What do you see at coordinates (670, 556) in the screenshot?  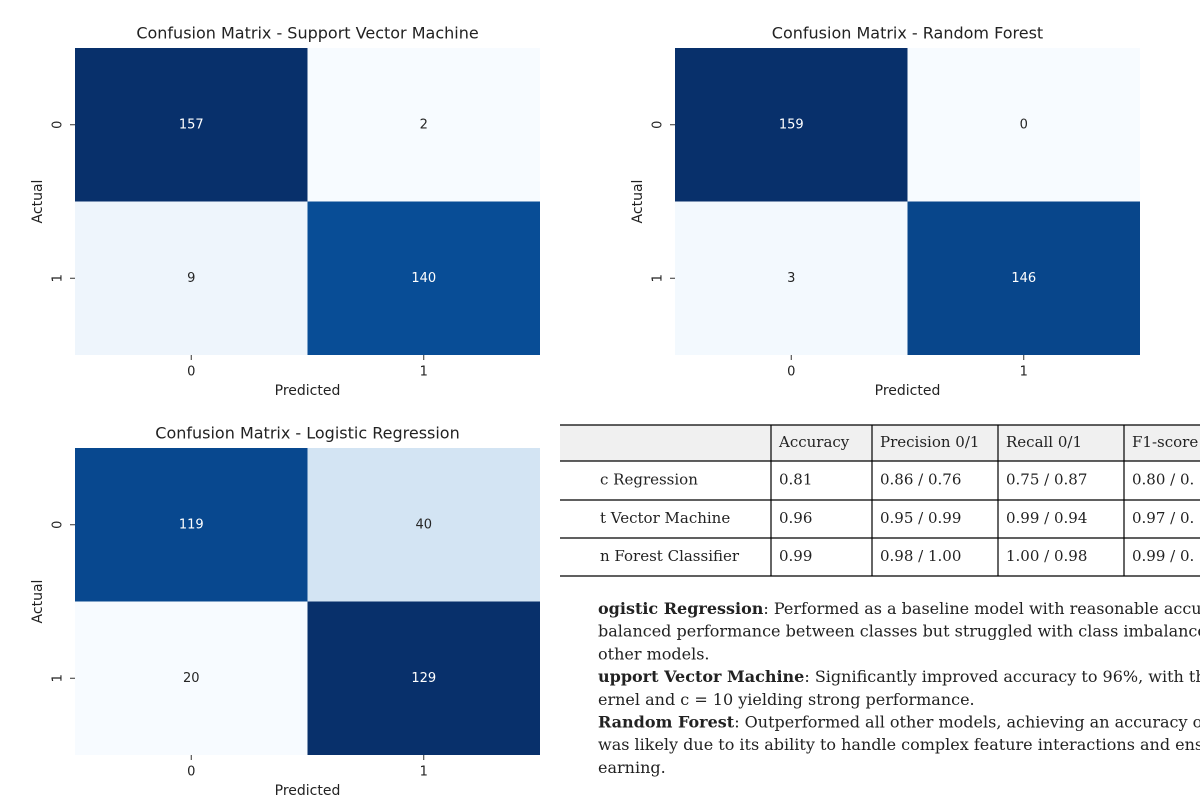 I see `table-cell: n Forest Classifier` at bounding box center [670, 556].